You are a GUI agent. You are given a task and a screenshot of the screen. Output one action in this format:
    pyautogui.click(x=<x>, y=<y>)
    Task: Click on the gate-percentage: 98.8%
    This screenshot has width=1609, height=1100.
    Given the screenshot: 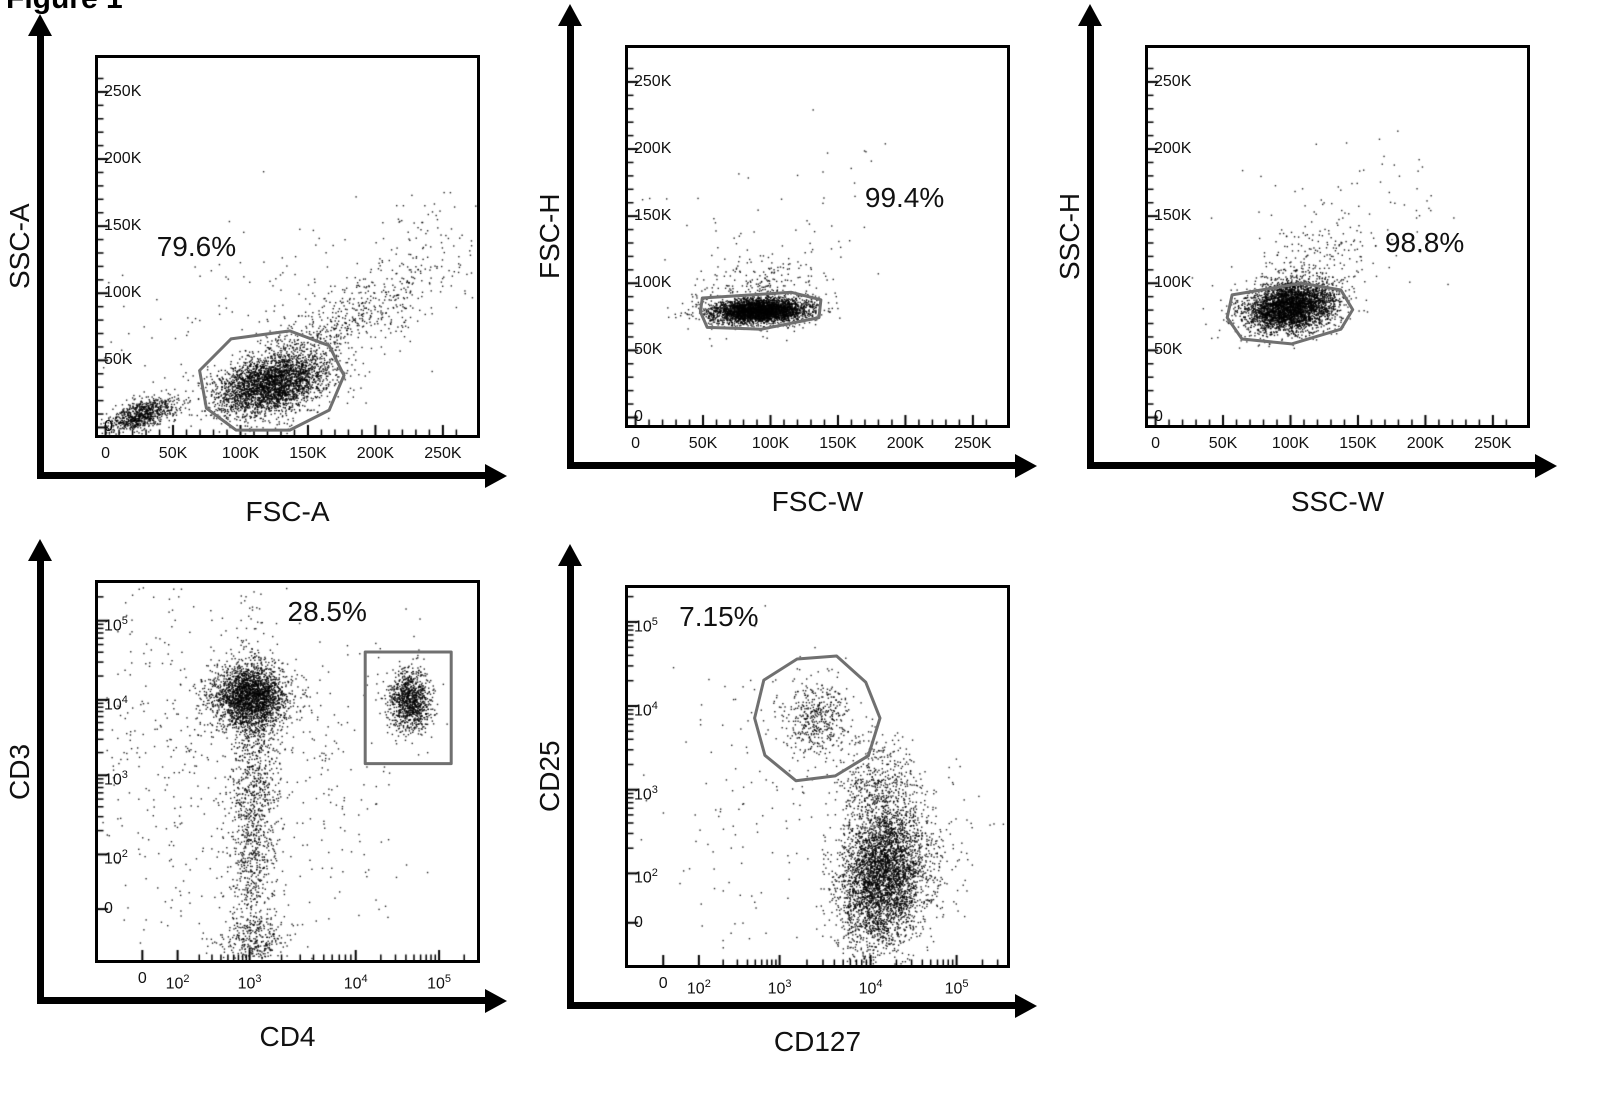 What is the action you would take?
    pyautogui.click(x=1424, y=243)
    